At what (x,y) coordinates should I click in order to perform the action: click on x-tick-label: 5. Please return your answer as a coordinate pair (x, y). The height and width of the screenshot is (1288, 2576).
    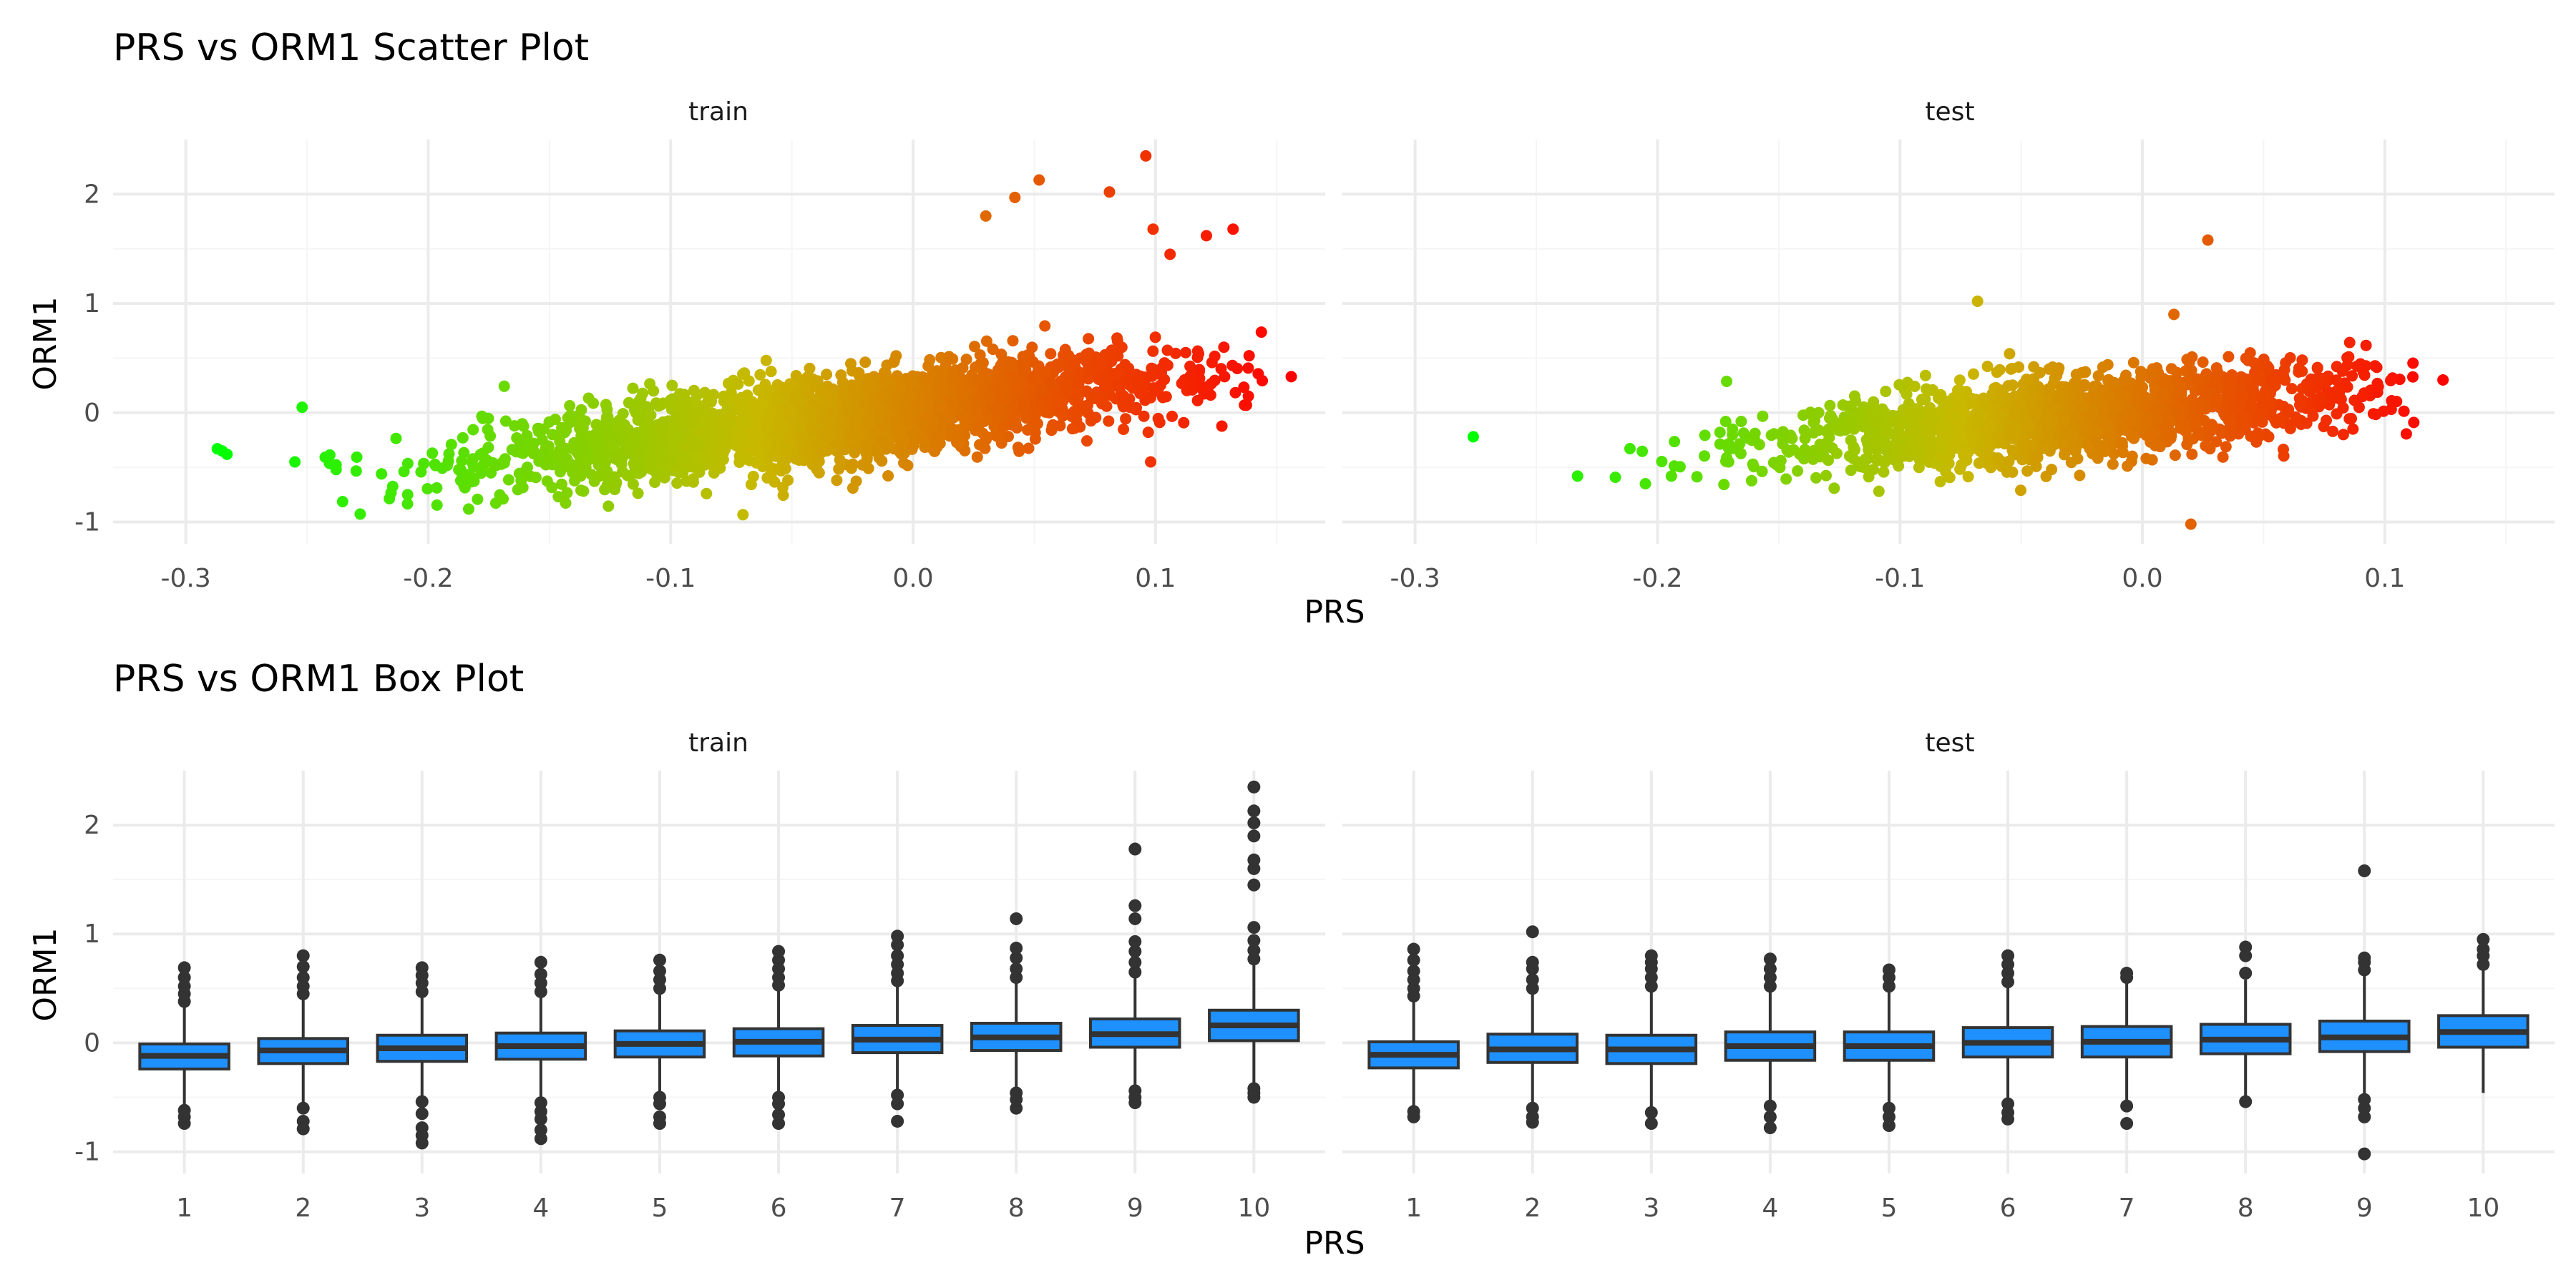
    Looking at the image, I should click on (660, 1208).